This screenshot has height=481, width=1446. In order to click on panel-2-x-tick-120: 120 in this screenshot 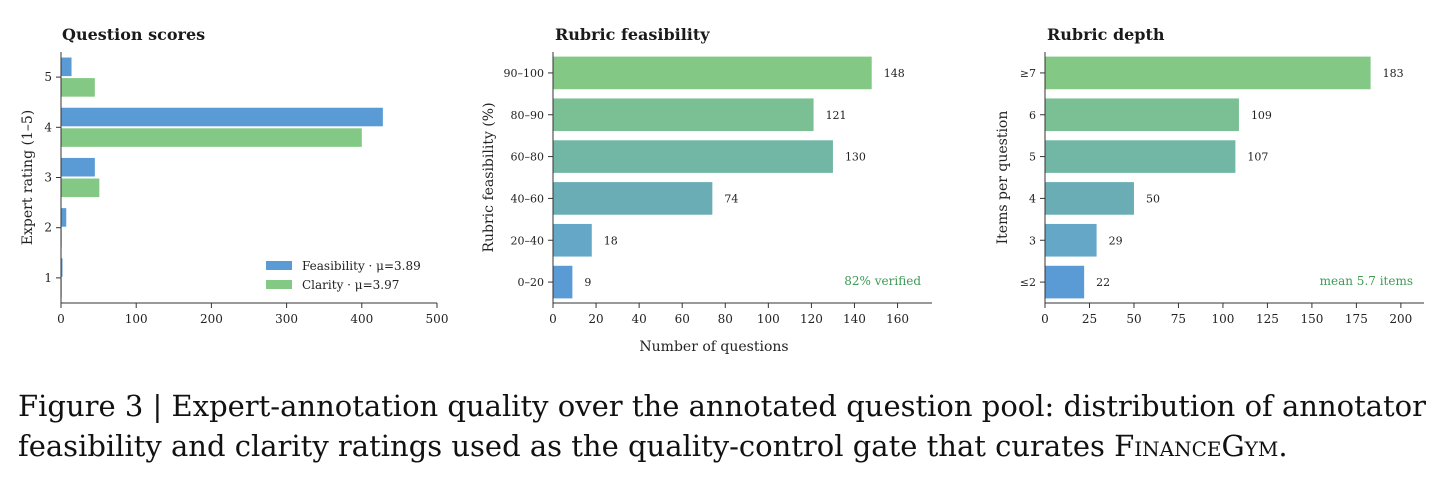, I will do `click(811, 319)`.